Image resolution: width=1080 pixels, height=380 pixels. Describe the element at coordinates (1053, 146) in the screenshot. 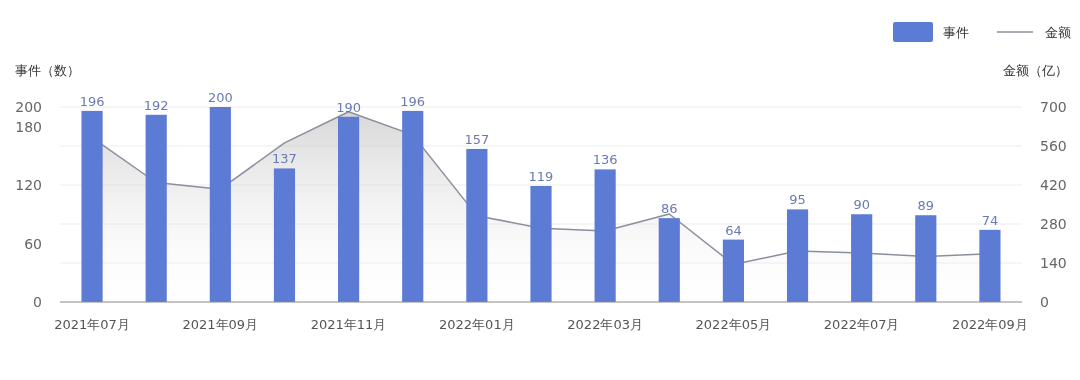

I see `y2-tick-label: 560` at that location.